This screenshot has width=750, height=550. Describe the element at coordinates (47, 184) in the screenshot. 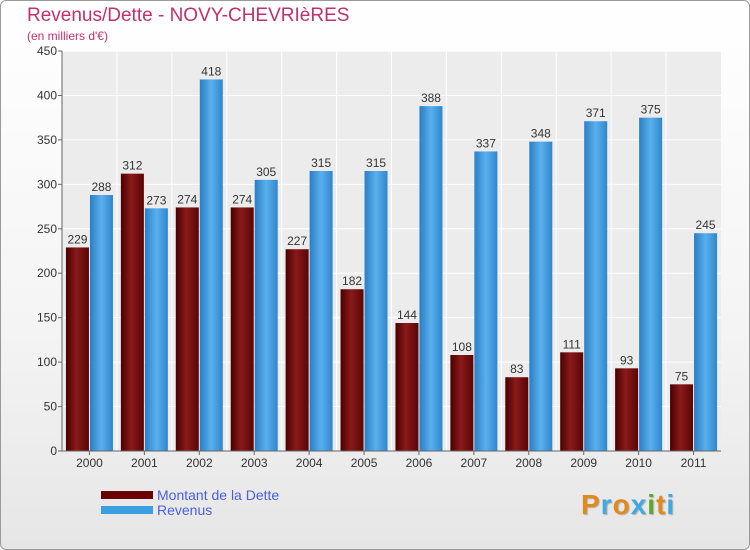

I see `y-tick-label: 300` at that location.